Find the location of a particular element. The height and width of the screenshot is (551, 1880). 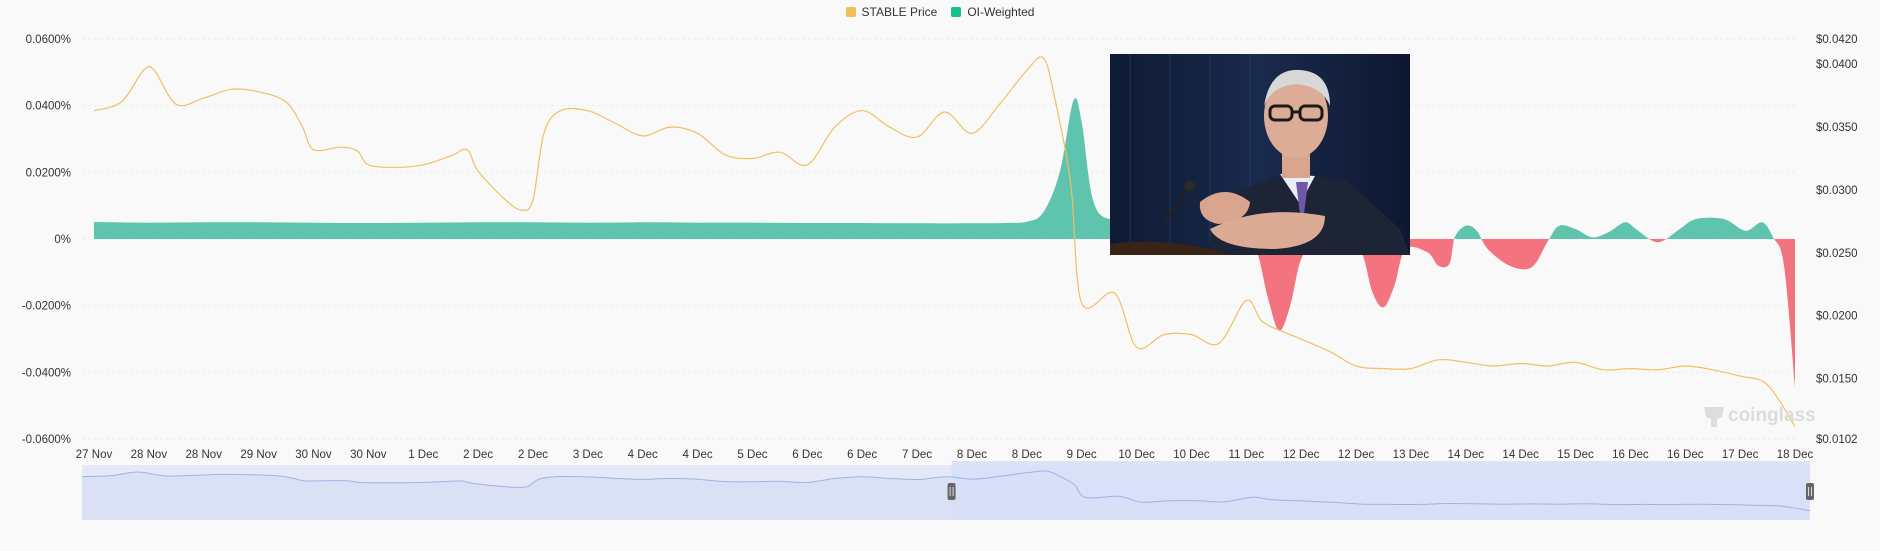

y-left-tick-label: -0.0400% is located at coordinates (46, 373).